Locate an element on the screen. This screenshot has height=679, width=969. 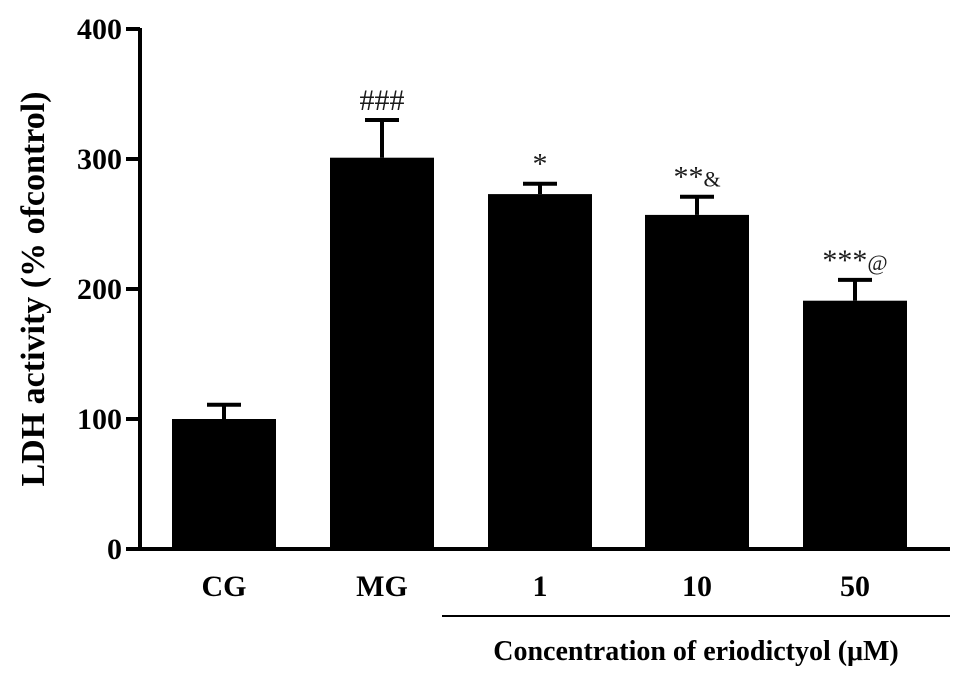
significance-symbol: * is located at coordinates (540, 164).